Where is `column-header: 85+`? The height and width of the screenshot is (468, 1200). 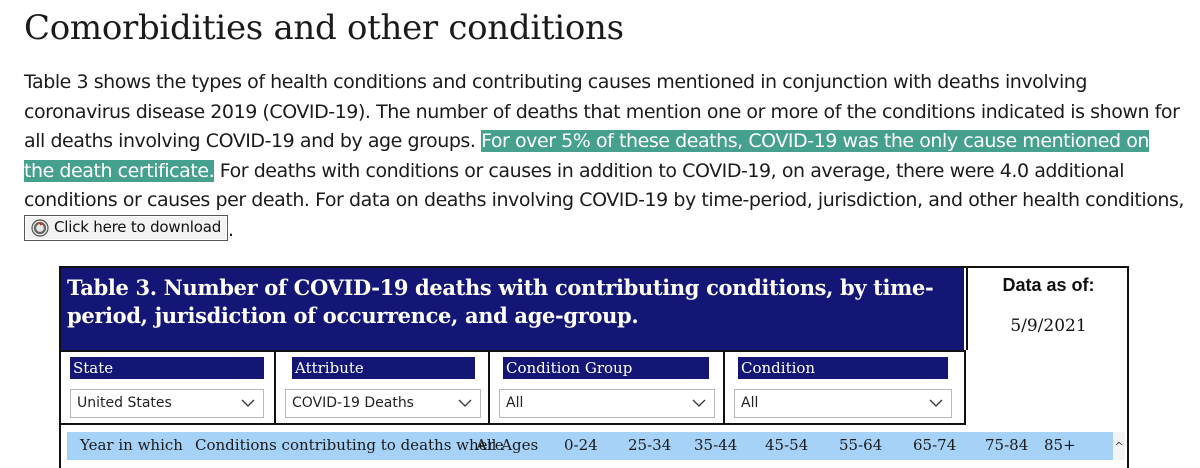 column-header: 85+ is located at coordinates (1060, 445).